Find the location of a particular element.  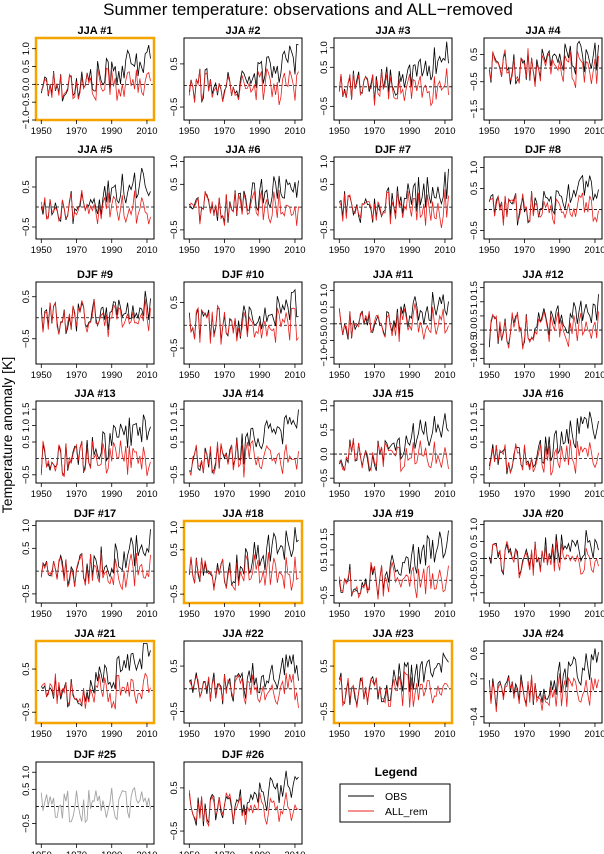

panel-jja-15: JJA #15 −0.5 0.0 0.5 1.0 1950 1970 1990 2010 is located at coordinates (387, 444).